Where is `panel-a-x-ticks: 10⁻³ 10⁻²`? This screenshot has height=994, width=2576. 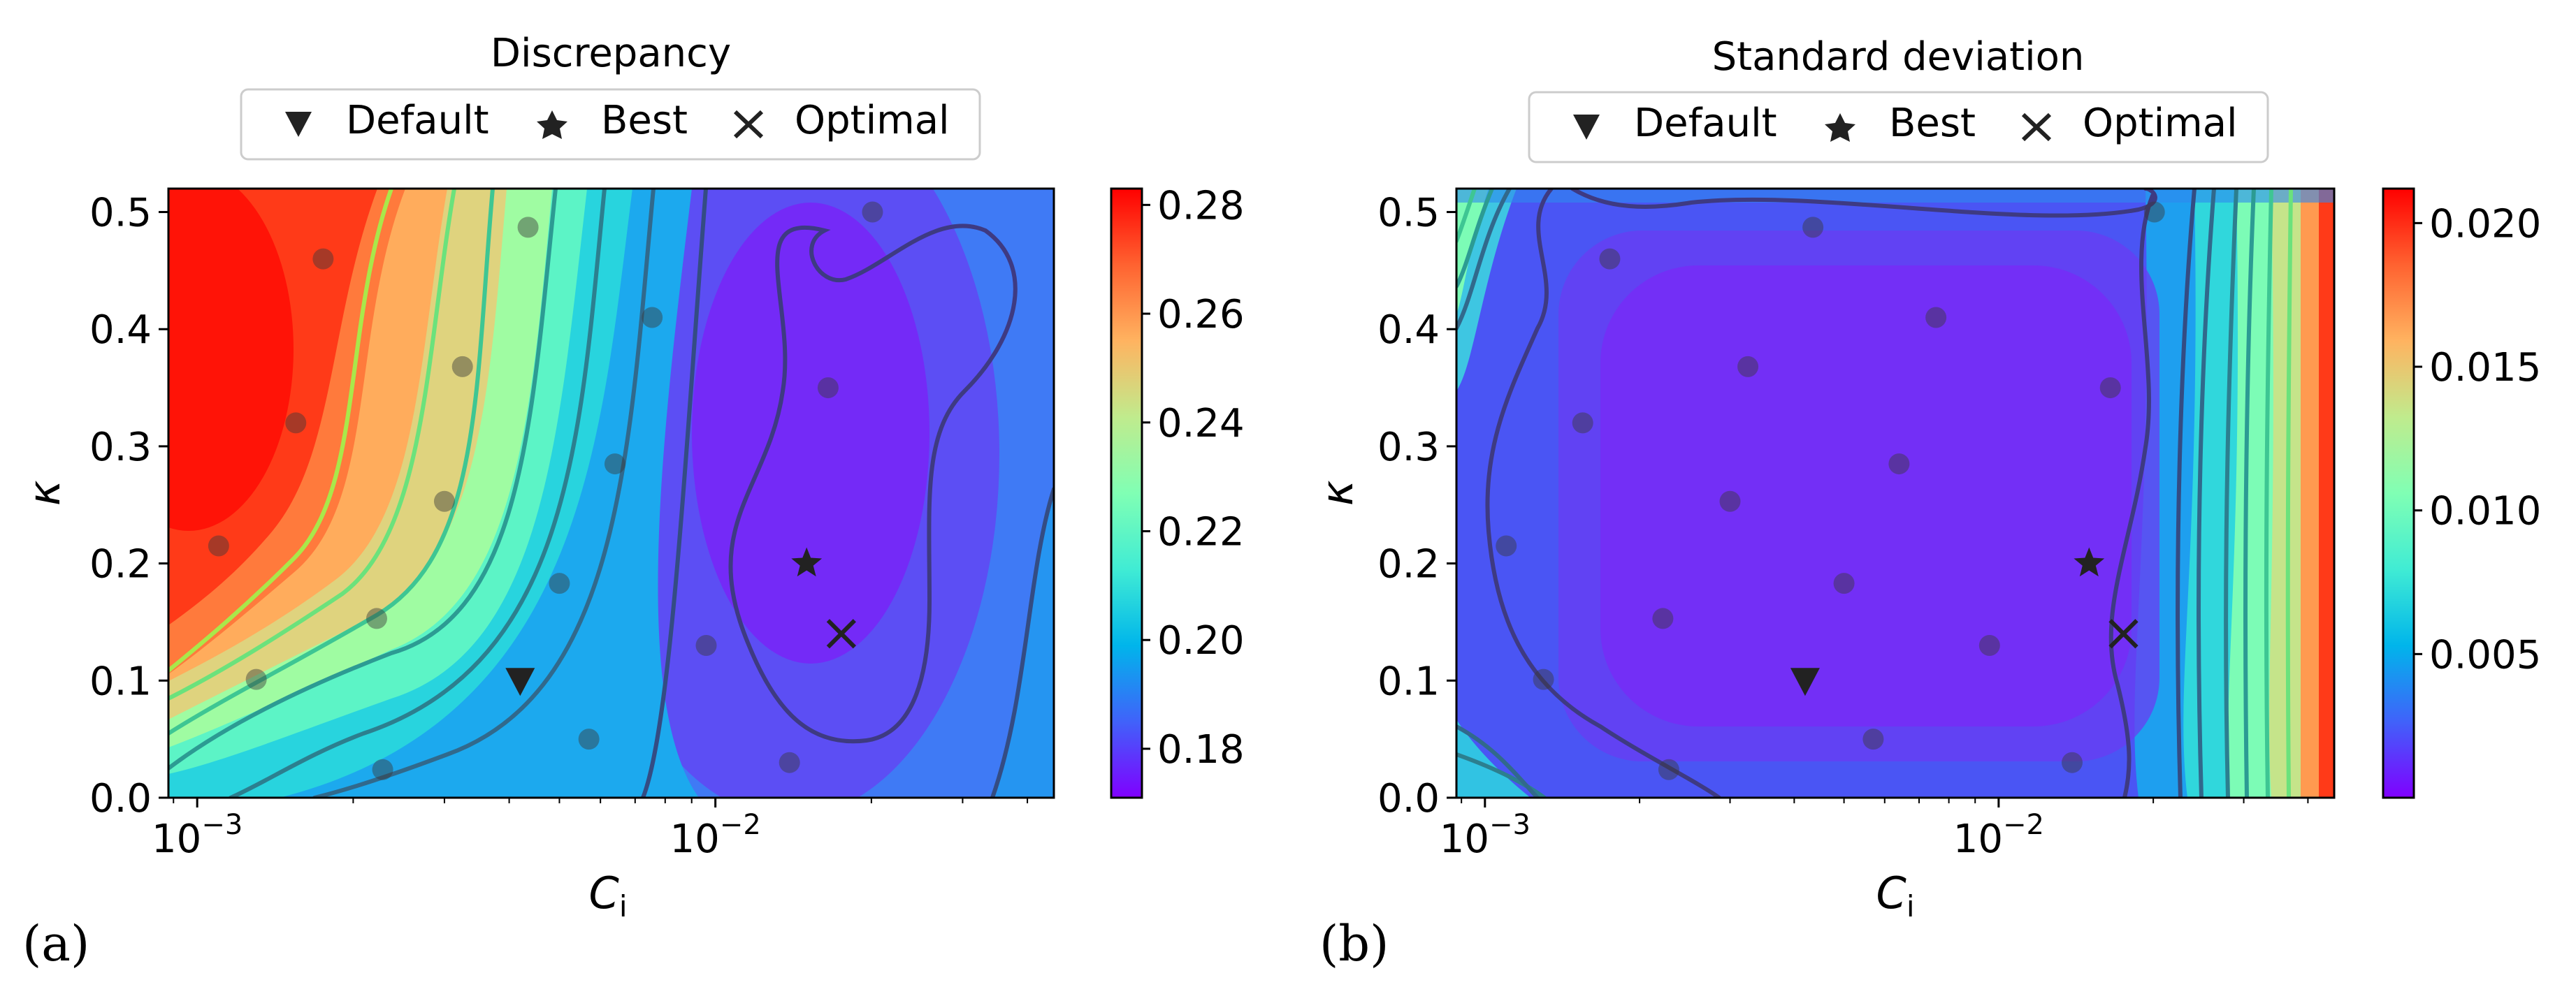 panel-a-x-ticks: 10⁻³ 10⁻² is located at coordinates (591, 830).